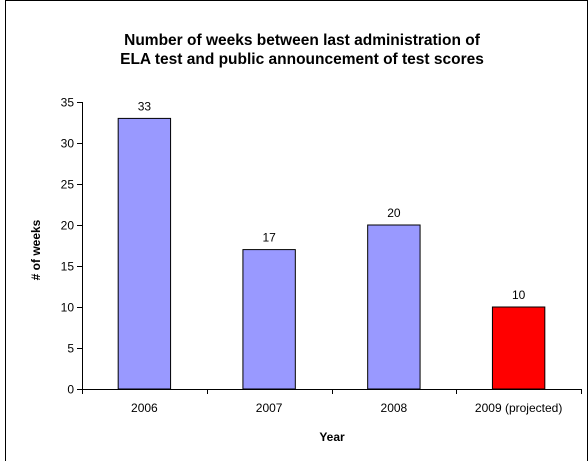 The image size is (588, 466). I want to click on x-tick-label: 2007, so click(269, 408).